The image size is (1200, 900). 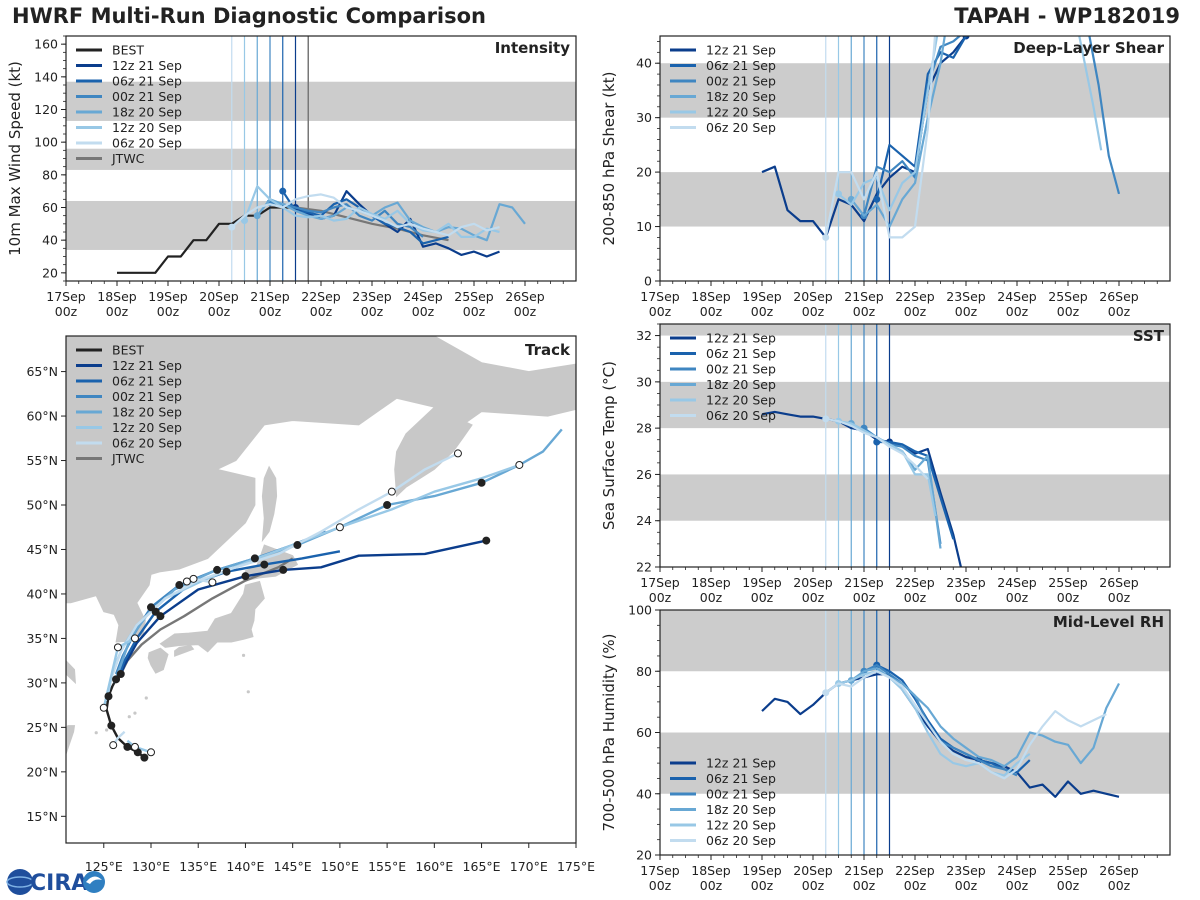 What do you see at coordinates (915, 296) in the screenshot?
I see `x-tick-label-date: 22Sep` at bounding box center [915, 296].